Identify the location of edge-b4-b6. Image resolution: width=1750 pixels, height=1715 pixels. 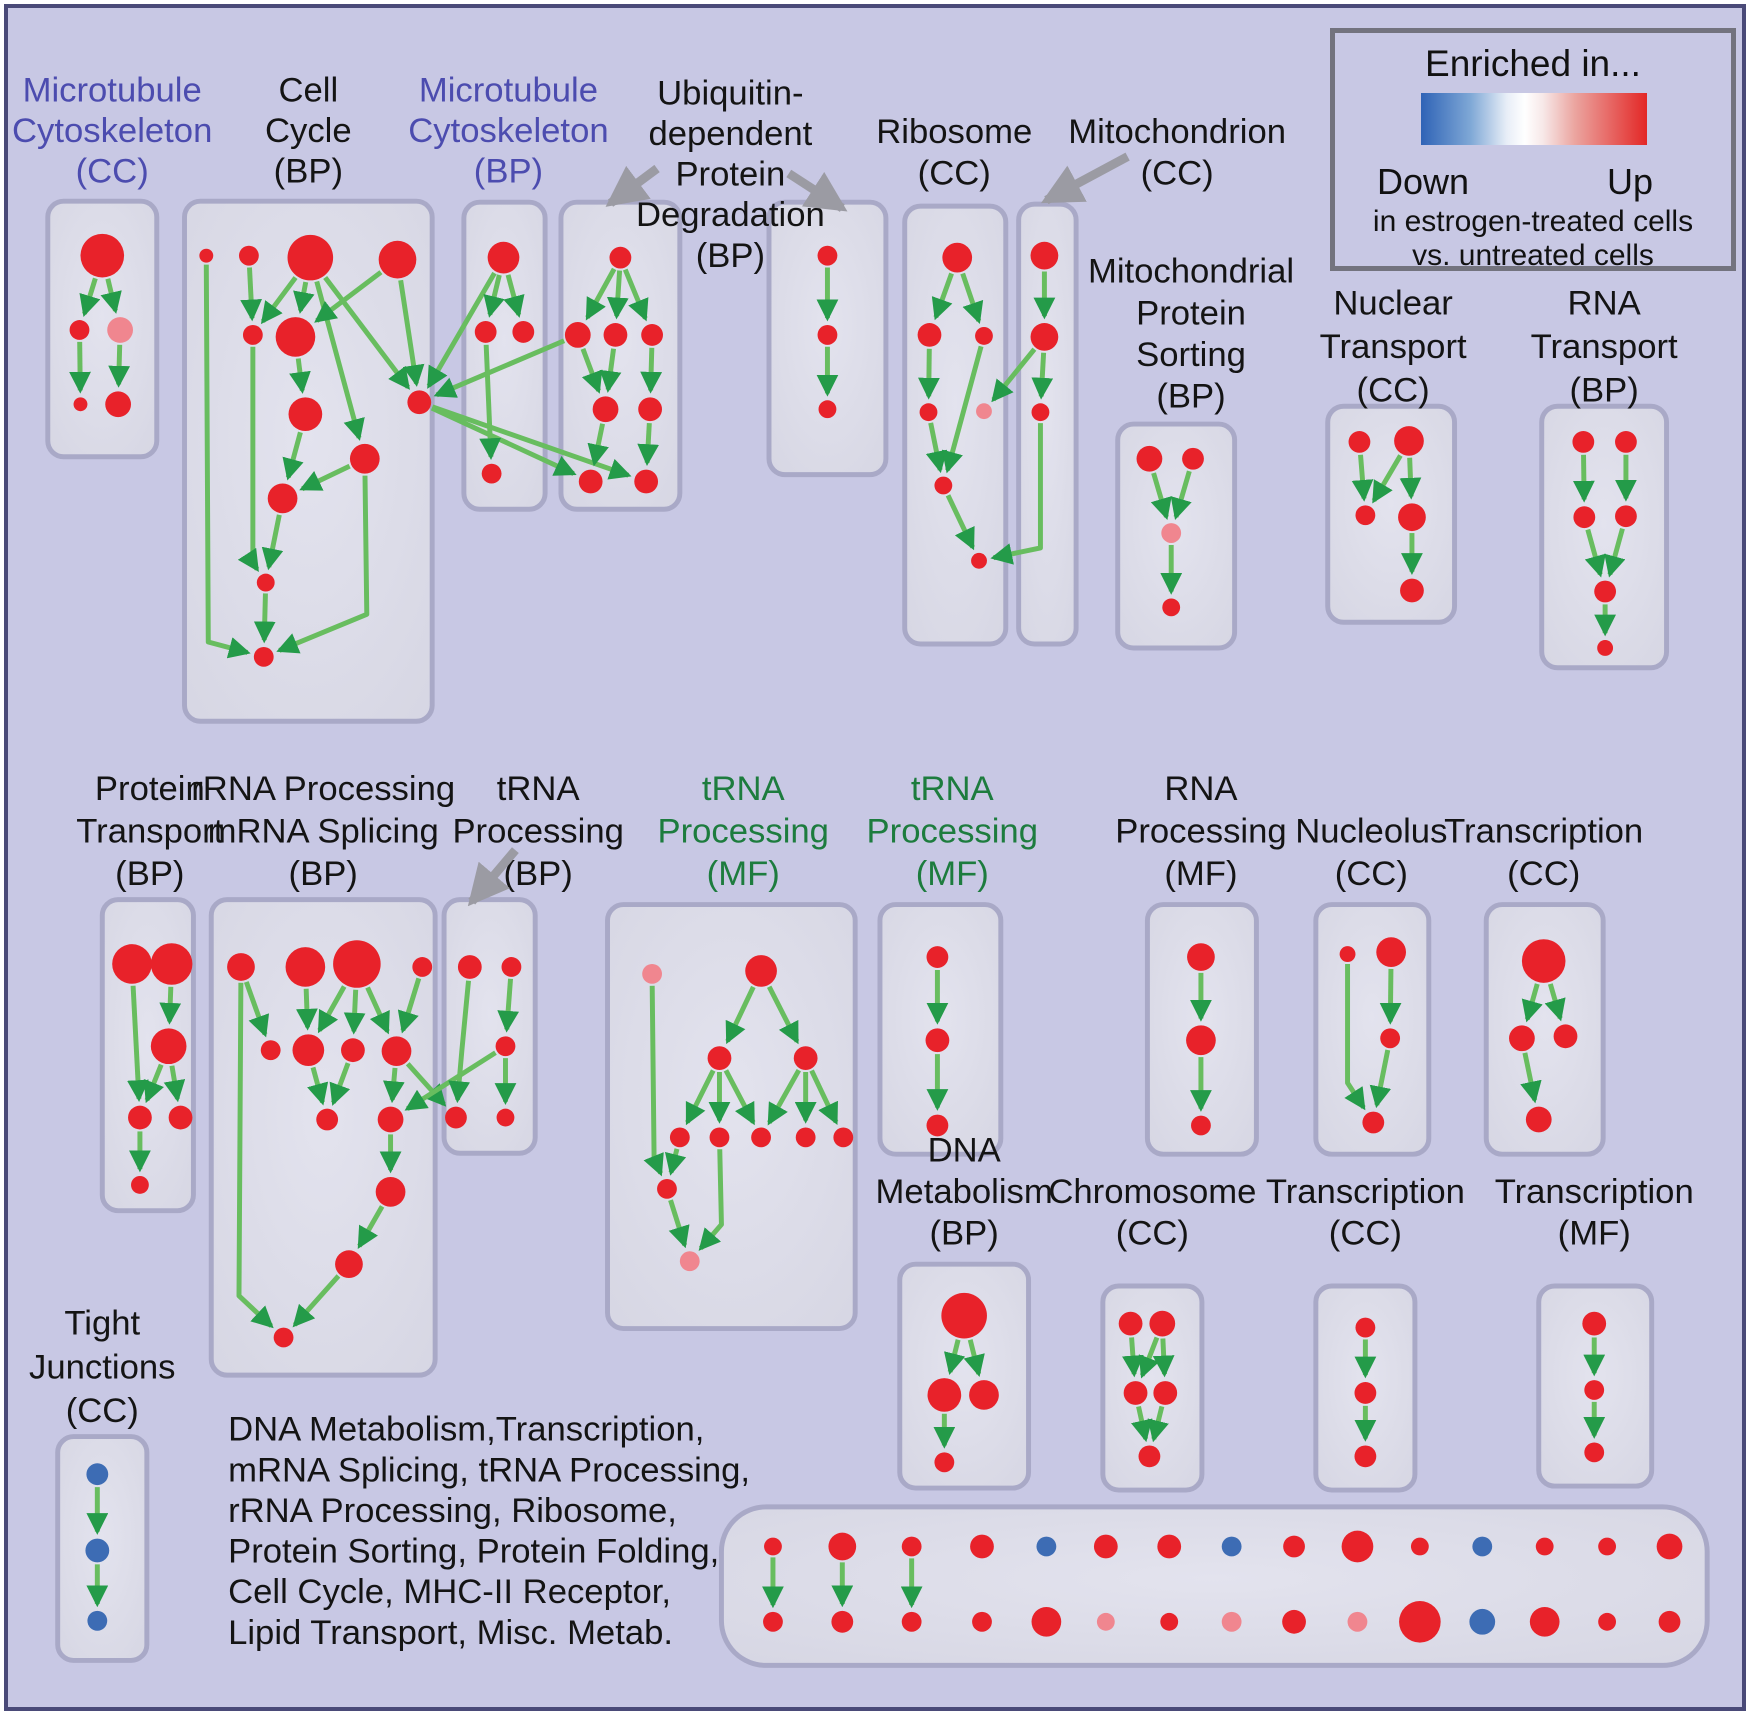
(348, 296).